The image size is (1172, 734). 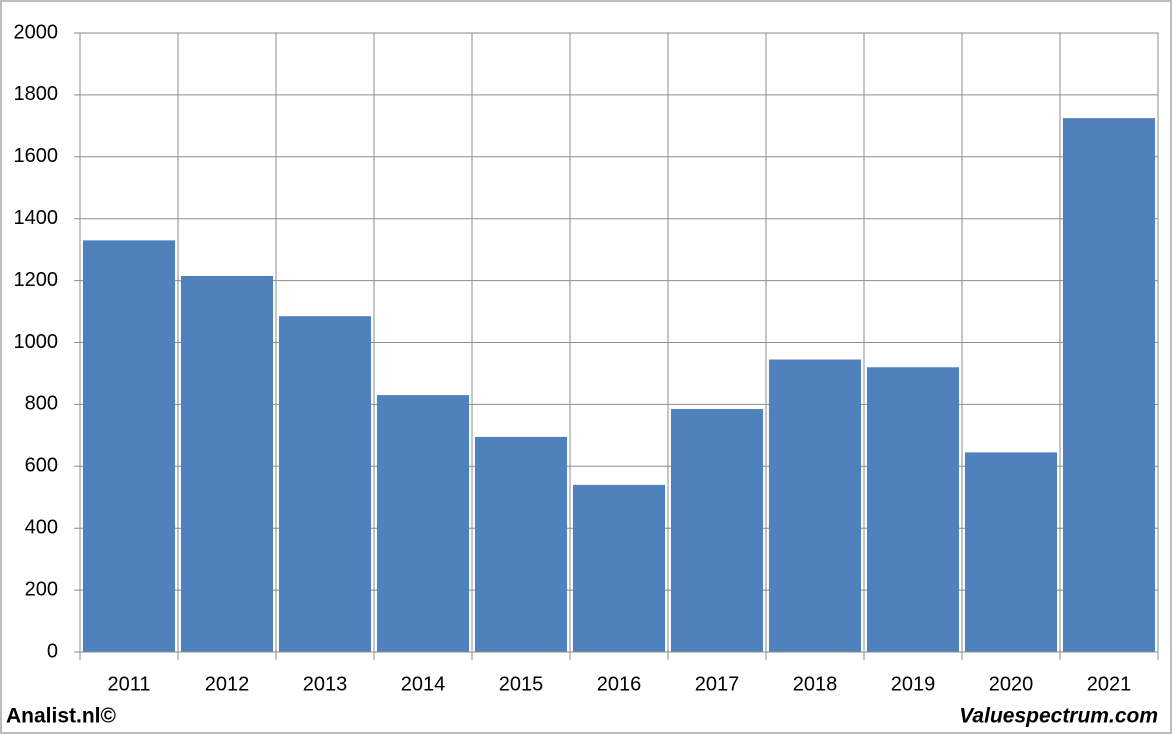 I want to click on y-tick-label: 200, so click(x=41, y=589).